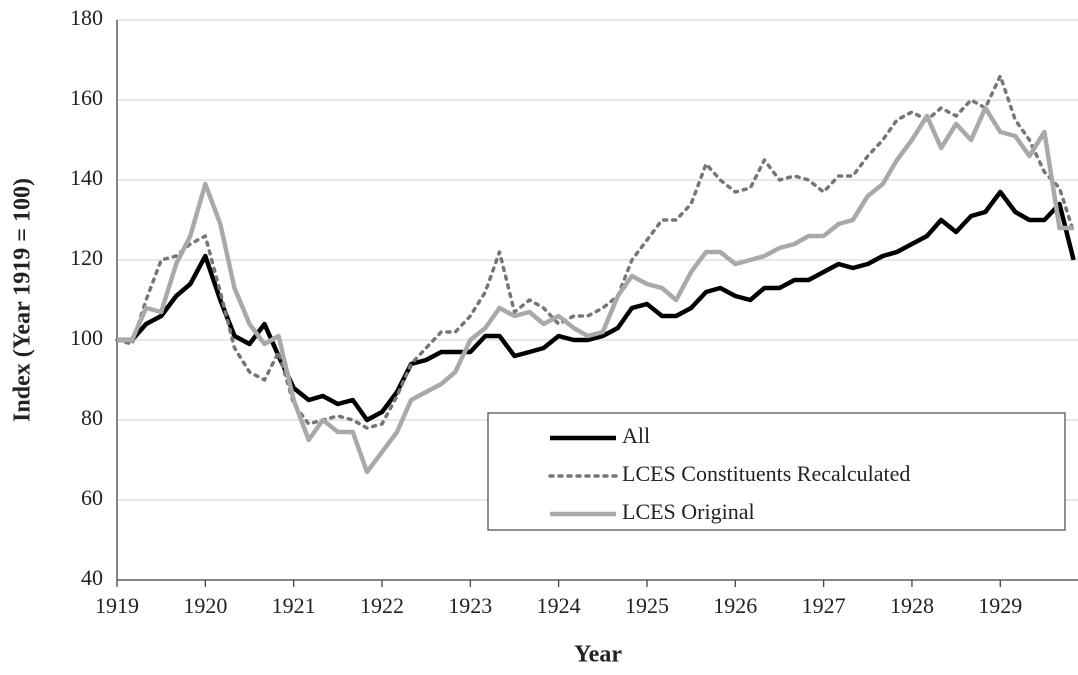  What do you see at coordinates (470, 605) in the screenshot?
I see `x-tick-label: 1923` at bounding box center [470, 605].